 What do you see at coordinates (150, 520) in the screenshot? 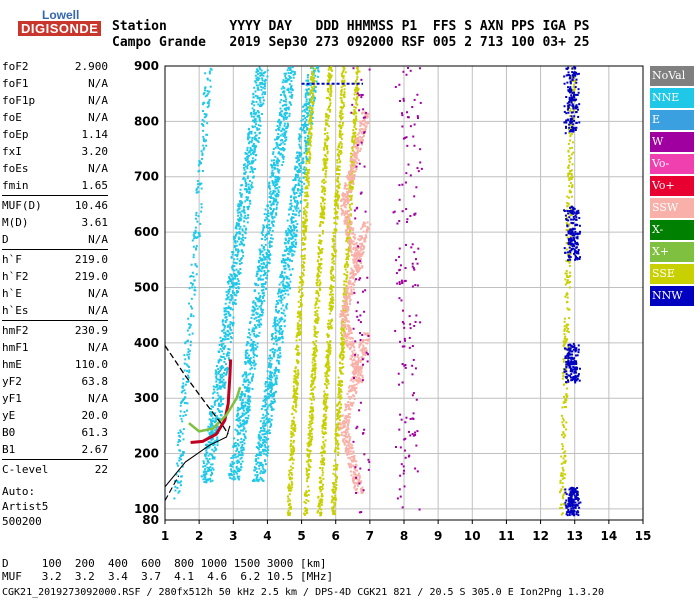
I see `y-tick-label: 80` at bounding box center [150, 520].